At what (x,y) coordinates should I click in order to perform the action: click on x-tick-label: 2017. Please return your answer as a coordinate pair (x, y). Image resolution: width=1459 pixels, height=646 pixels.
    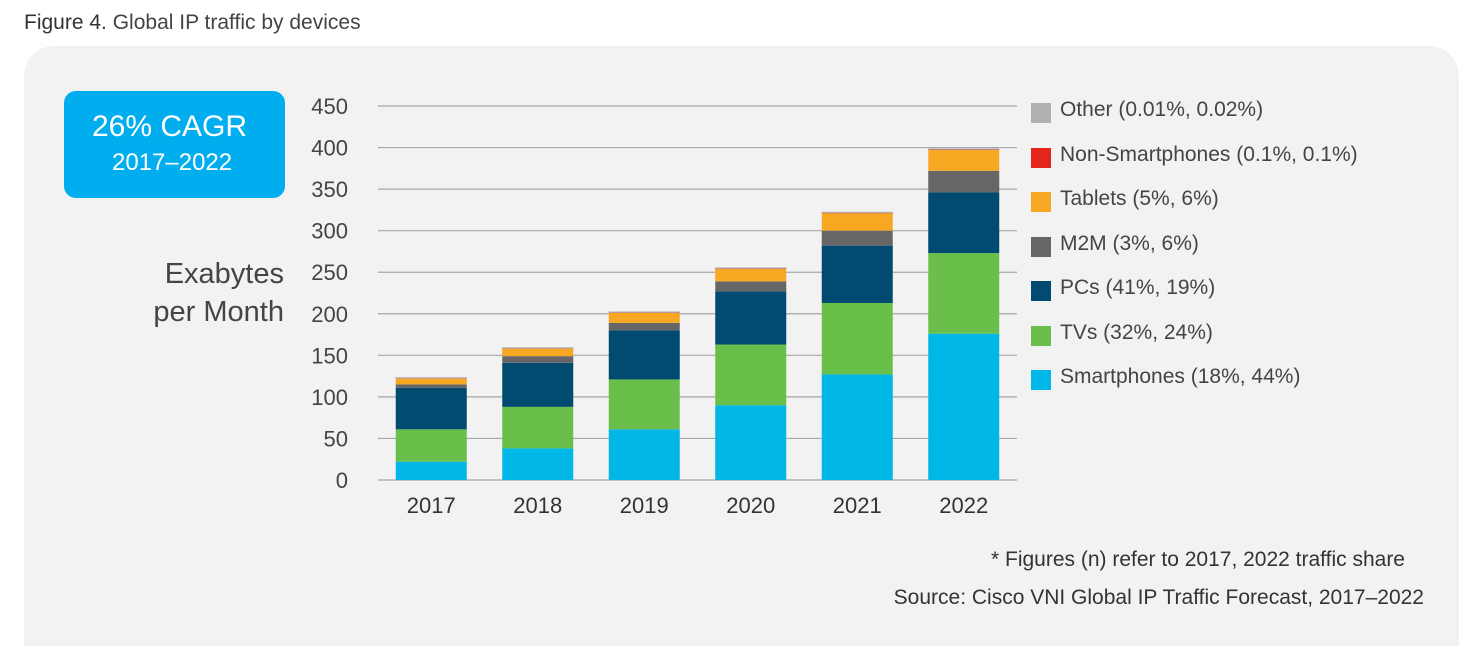
    Looking at the image, I should click on (431, 505).